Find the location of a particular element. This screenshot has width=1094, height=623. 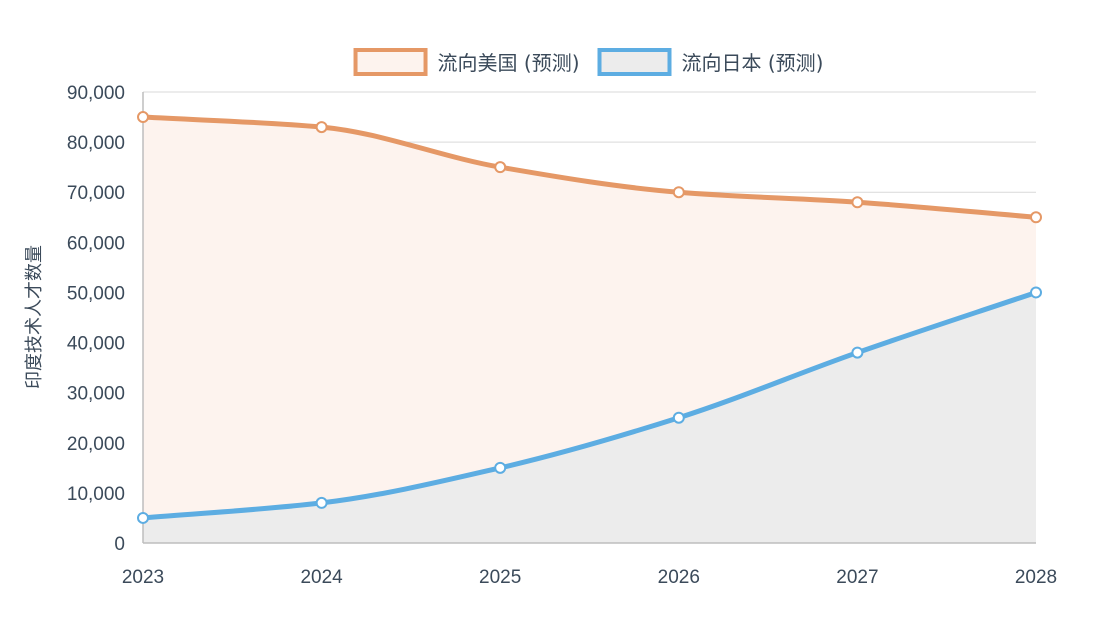

y-tick-label: 80,000 is located at coordinates (96, 143).